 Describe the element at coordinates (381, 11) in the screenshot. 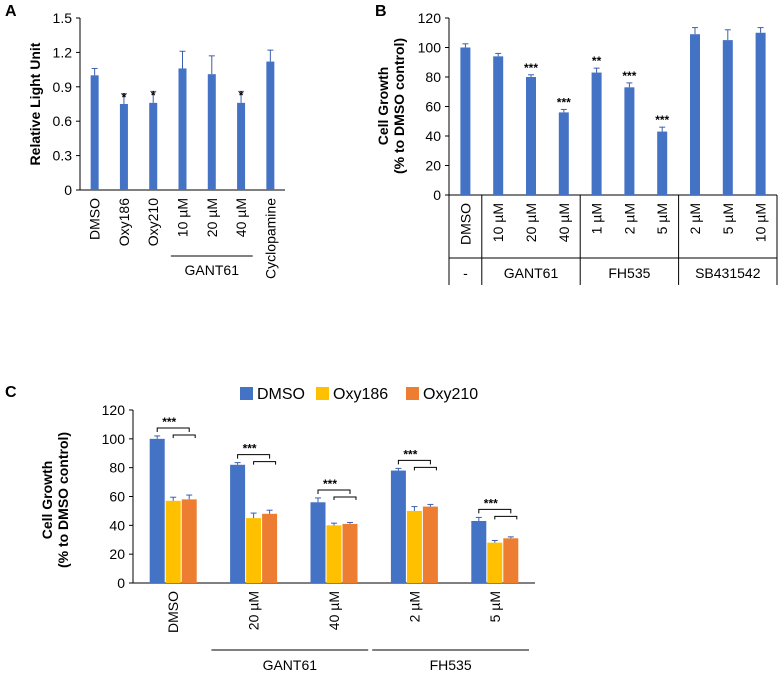

I see `panel-label-b: B` at that location.